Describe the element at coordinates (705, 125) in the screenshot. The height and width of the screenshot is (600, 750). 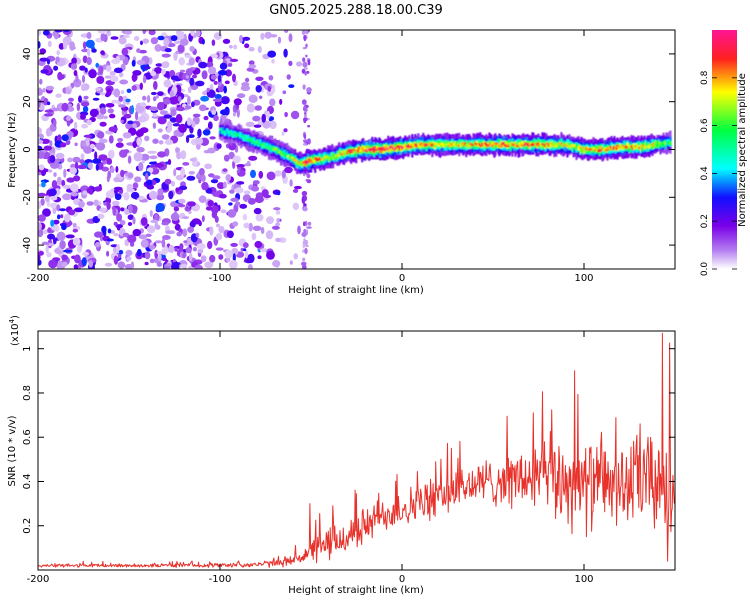
I see `colorbar-tick-label: 0.6` at that location.